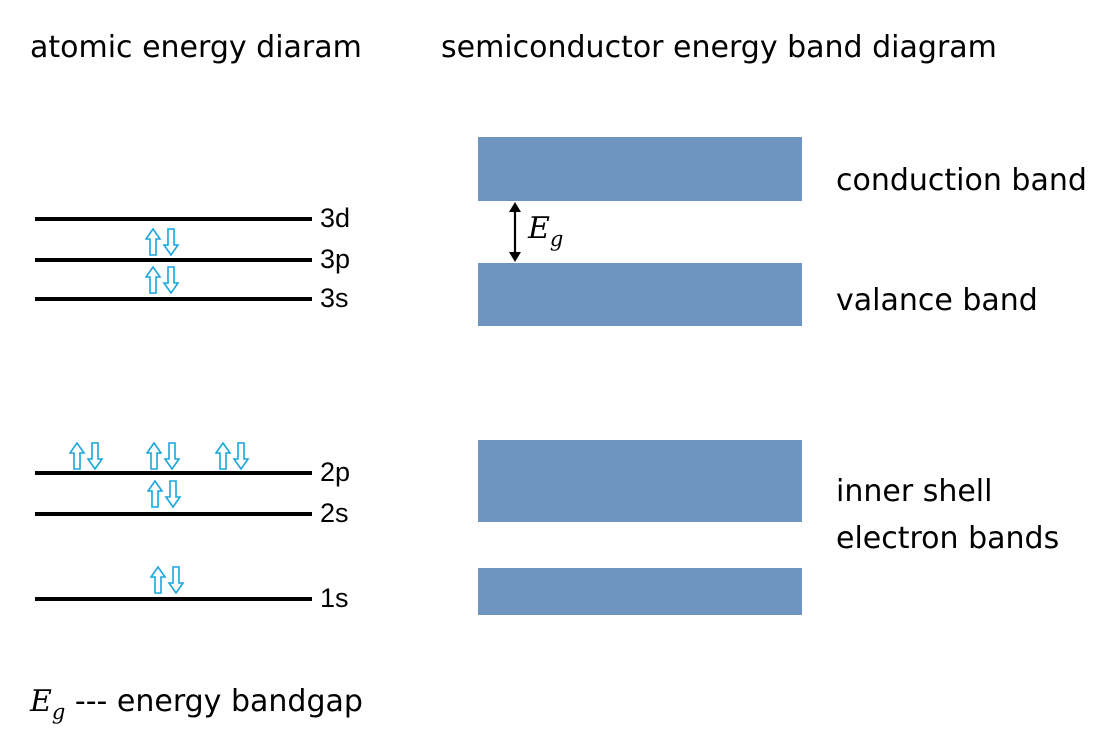 Image resolution: width=1113 pixels, height=753 pixels. Describe the element at coordinates (719, 47) in the screenshot. I see `band-diagram-title: semiconductor energy band diagram` at that location.